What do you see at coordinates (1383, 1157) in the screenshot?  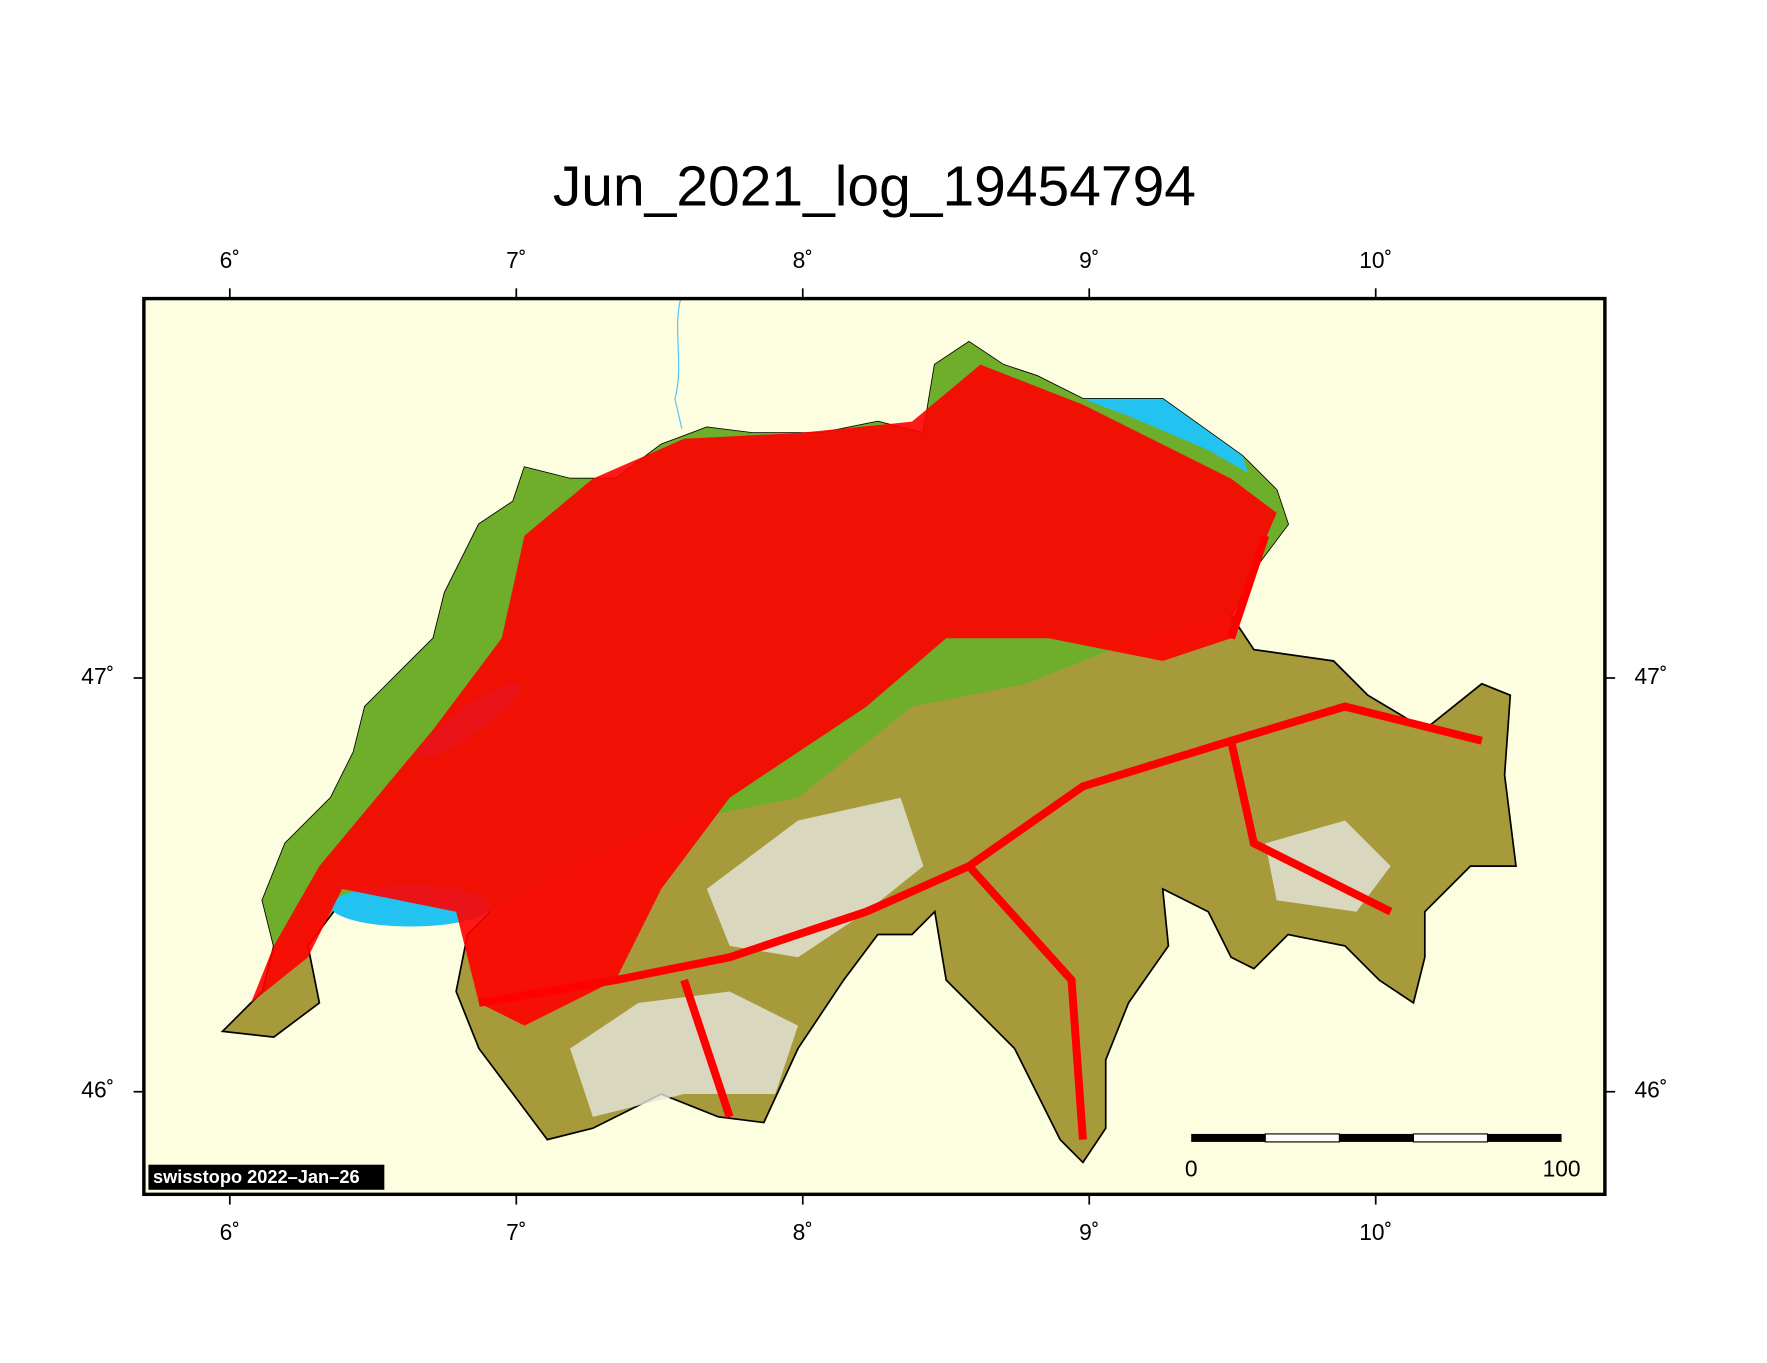 I see `scale-bar: 0 100` at bounding box center [1383, 1157].